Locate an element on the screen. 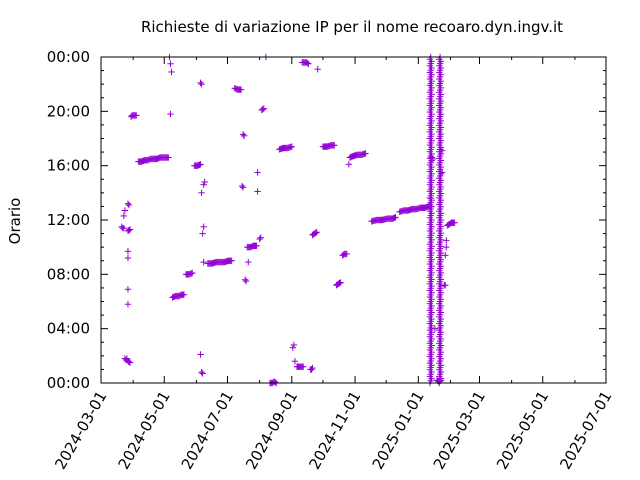  x-tick-label: 2024-07-01 is located at coordinates (207, 430).